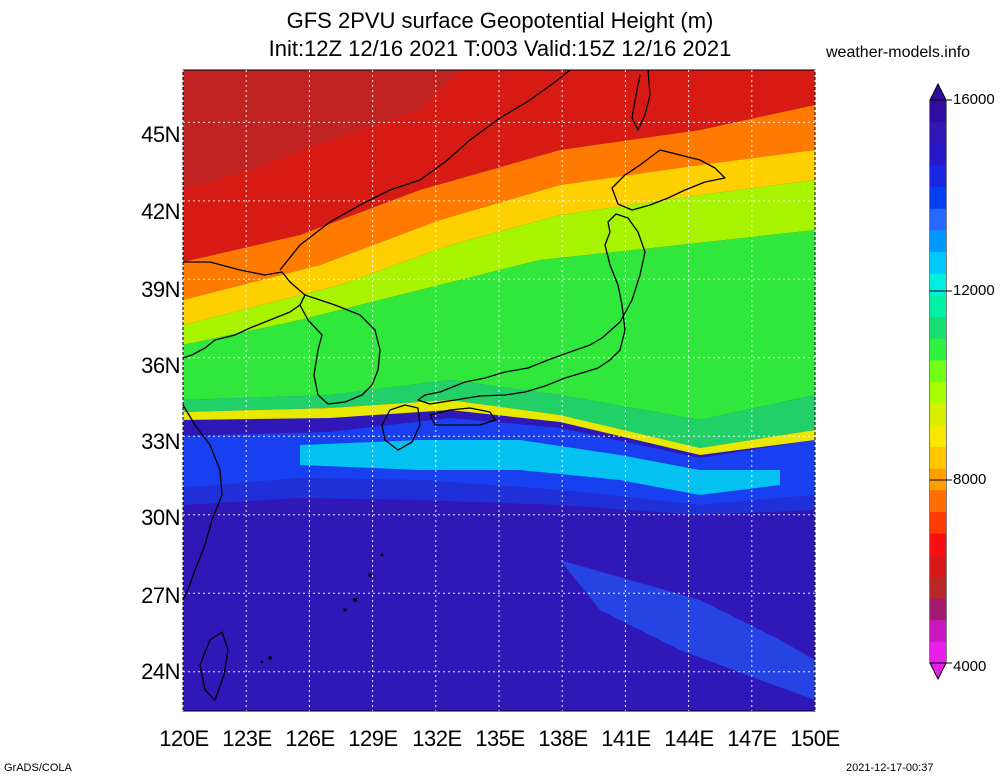 Image resolution: width=1000 pixels, height=779 pixels. I want to click on japan-shikoku-coastline, so click(462, 416).